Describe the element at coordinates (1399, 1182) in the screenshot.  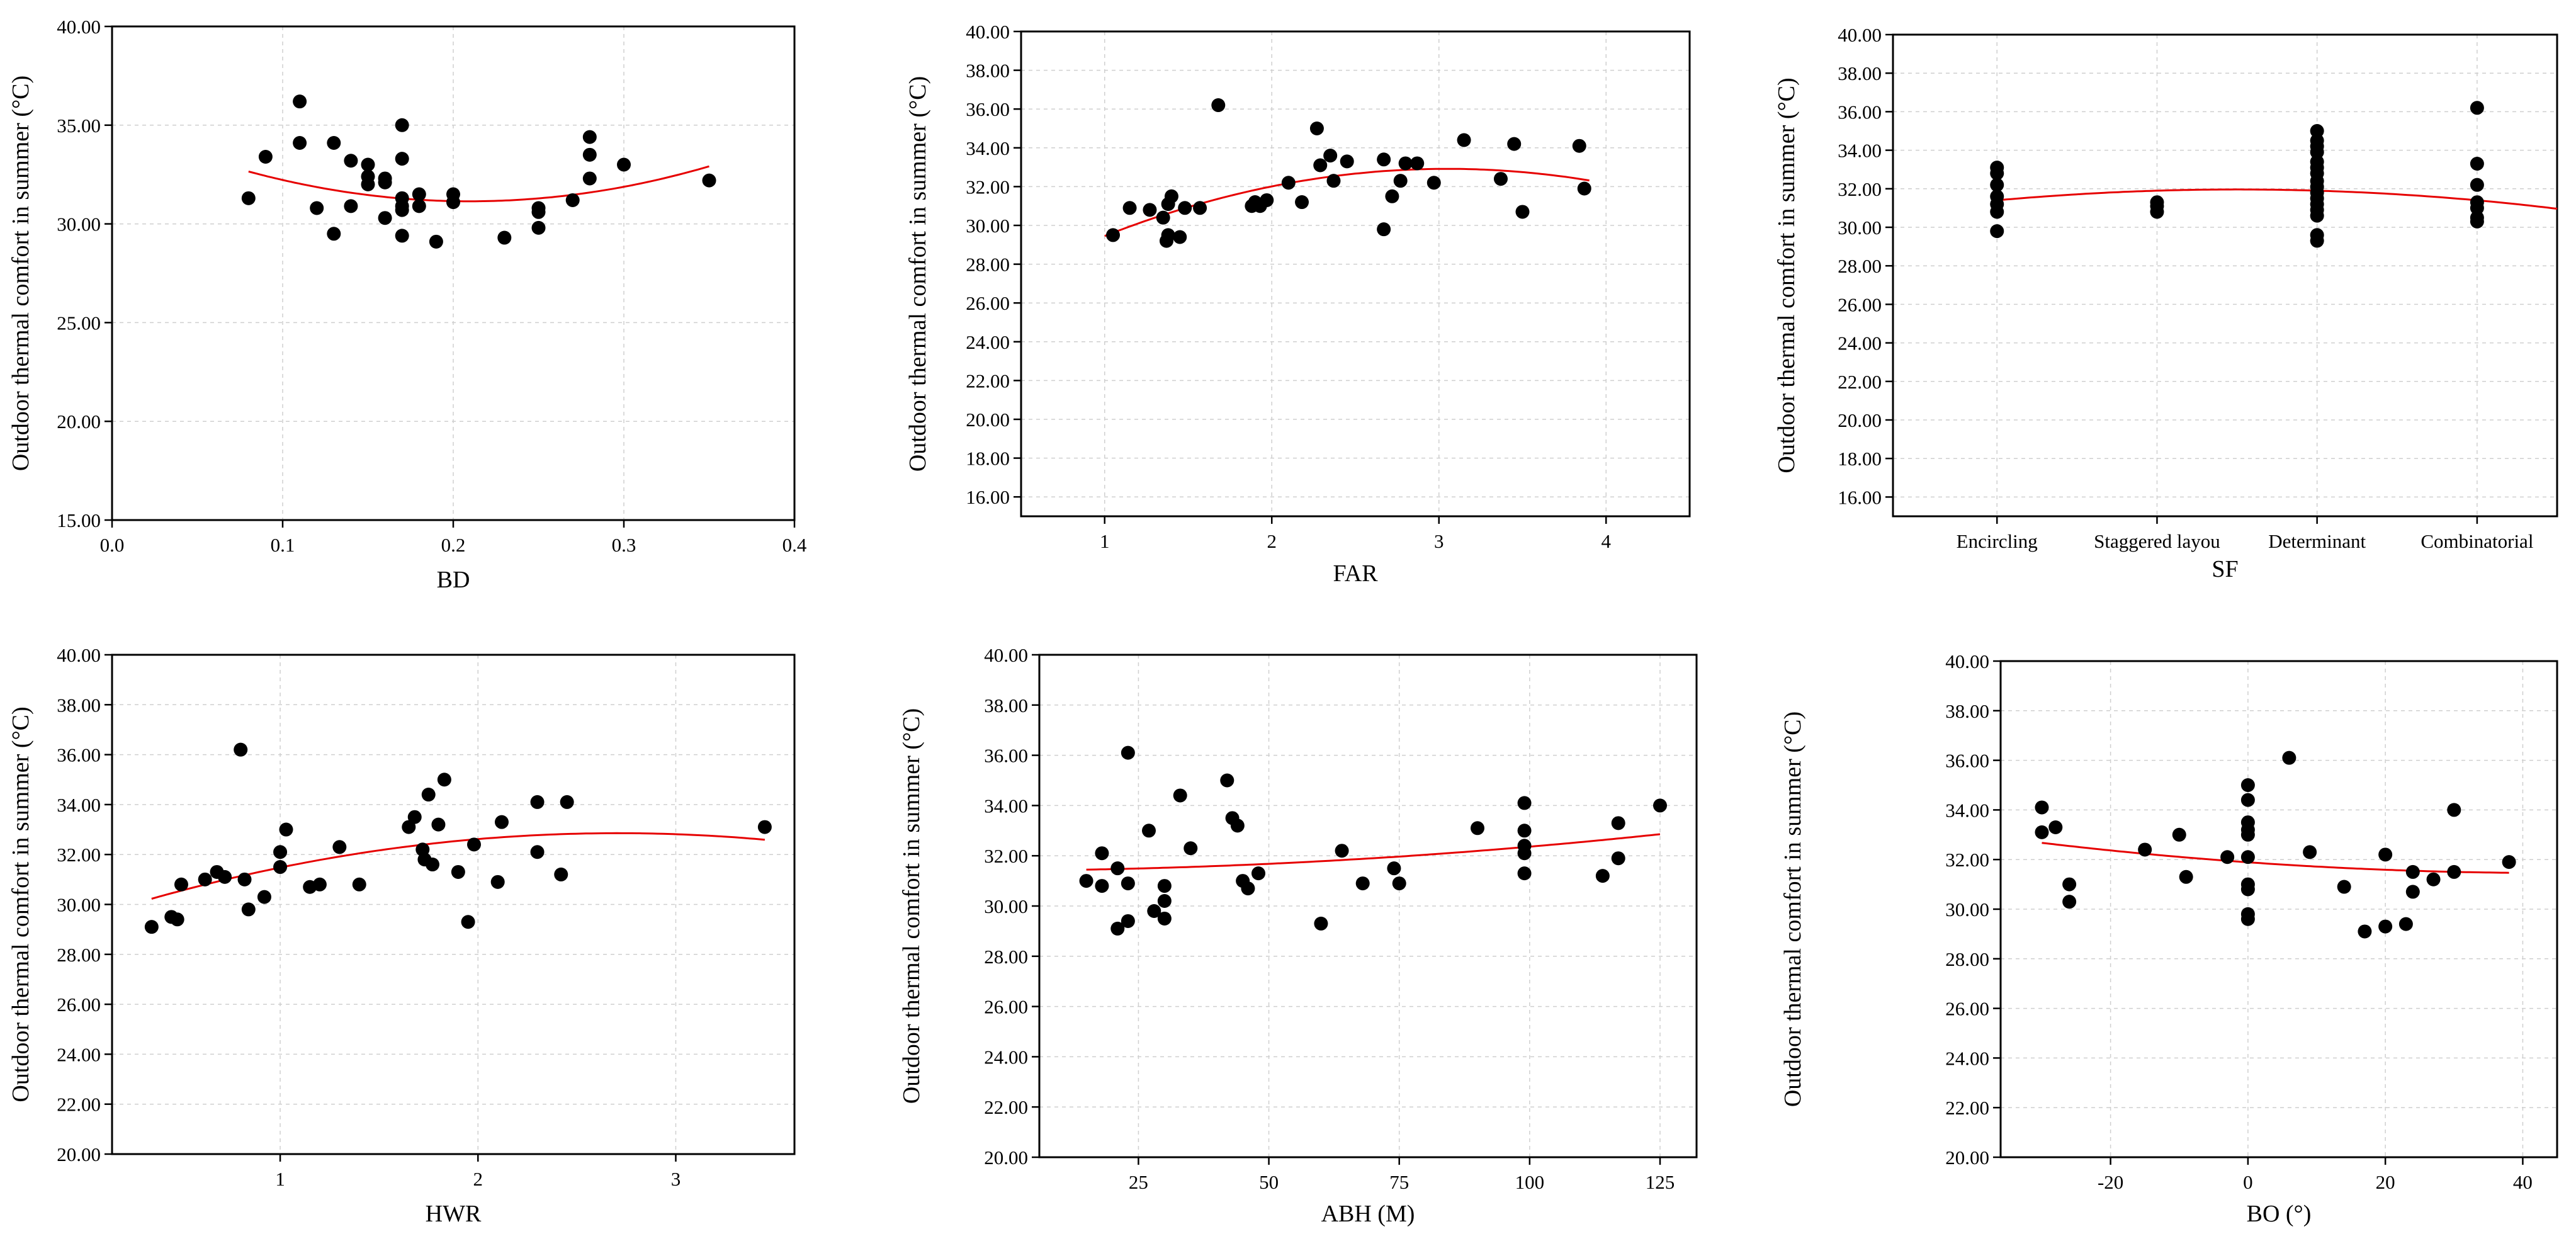
I see `x-tick-label: 75` at that location.